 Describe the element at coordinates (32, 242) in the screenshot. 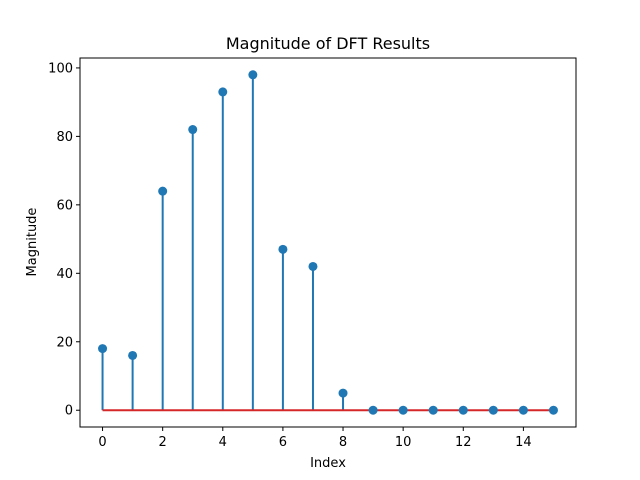

I see `y-axis-label: Magnitude` at that location.